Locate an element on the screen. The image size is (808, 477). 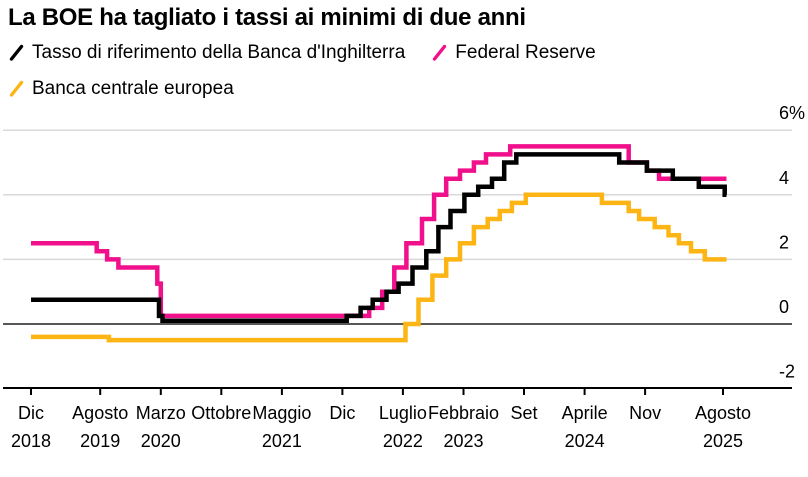
legend-item-fed: Federal Reserve is located at coordinates (513, 53).